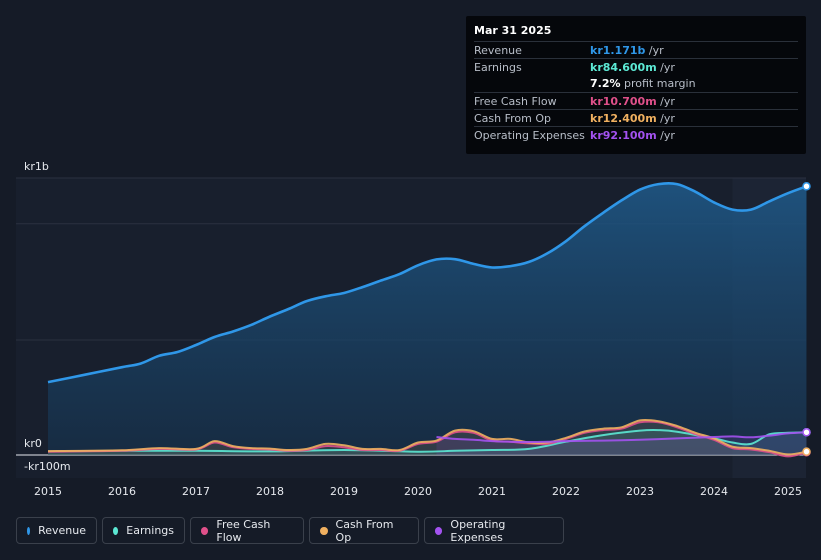 The image size is (821, 560). I want to click on x-tick-label: 2016, so click(122, 491).